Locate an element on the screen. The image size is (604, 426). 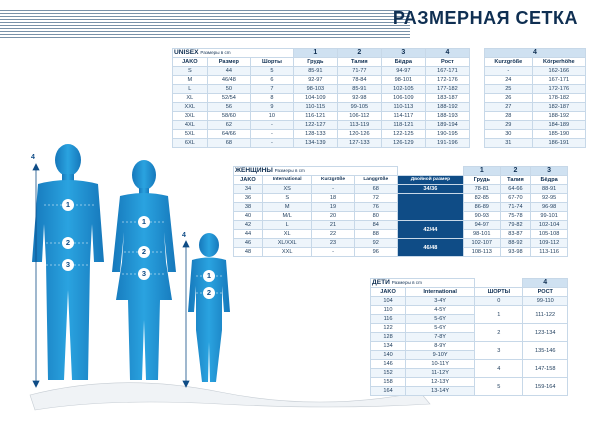
table-cell: 188-192 is located at coordinates (559, 116).